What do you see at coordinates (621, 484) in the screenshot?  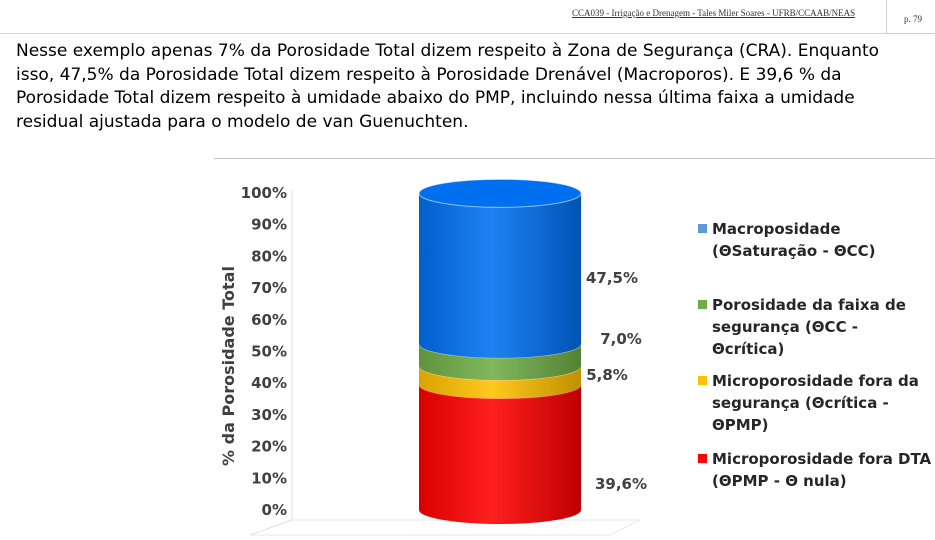 I see `data-label: 39,6%` at bounding box center [621, 484].